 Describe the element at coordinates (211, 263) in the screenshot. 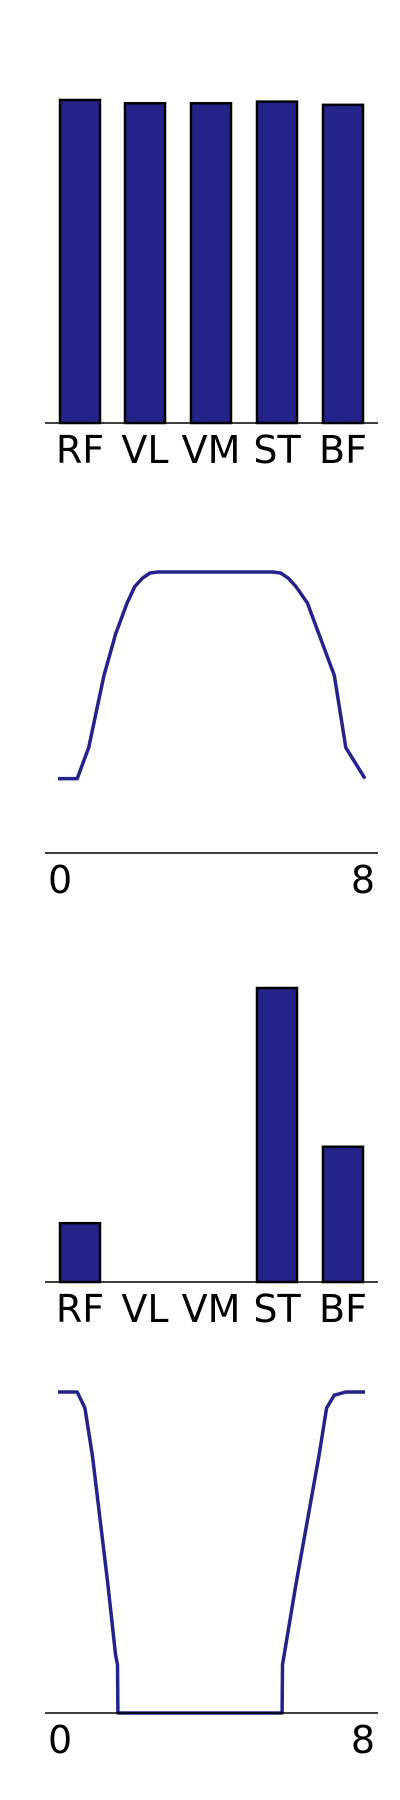

I see `bar-vm` at that location.